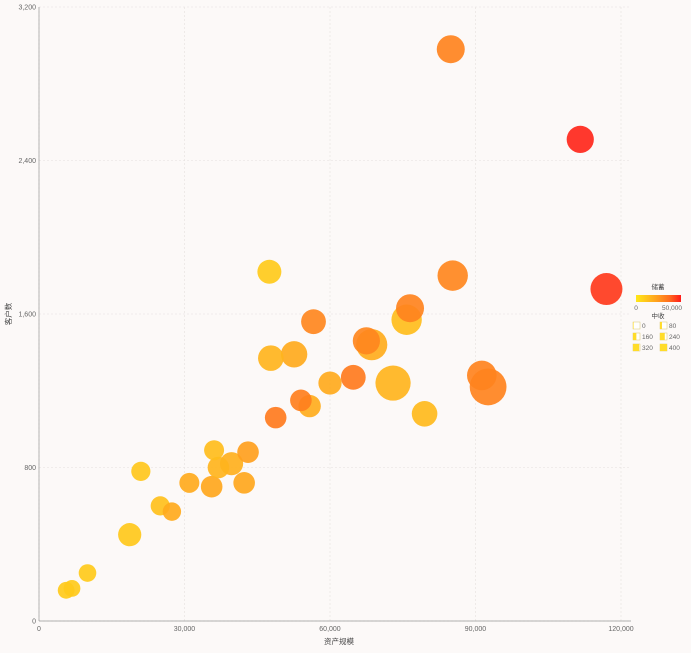  What do you see at coordinates (658, 298) in the screenshot?
I see `color-legend-gradient` at bounding box center [658, 298].